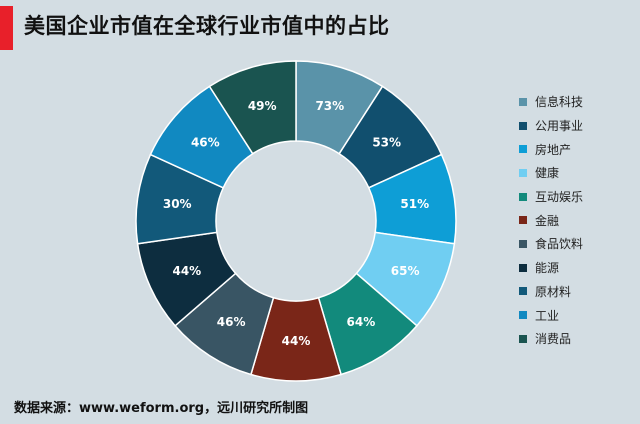 The image size is (640, 424). I want to click on legend-item-5: 互动娱乐, so click(551, 197).